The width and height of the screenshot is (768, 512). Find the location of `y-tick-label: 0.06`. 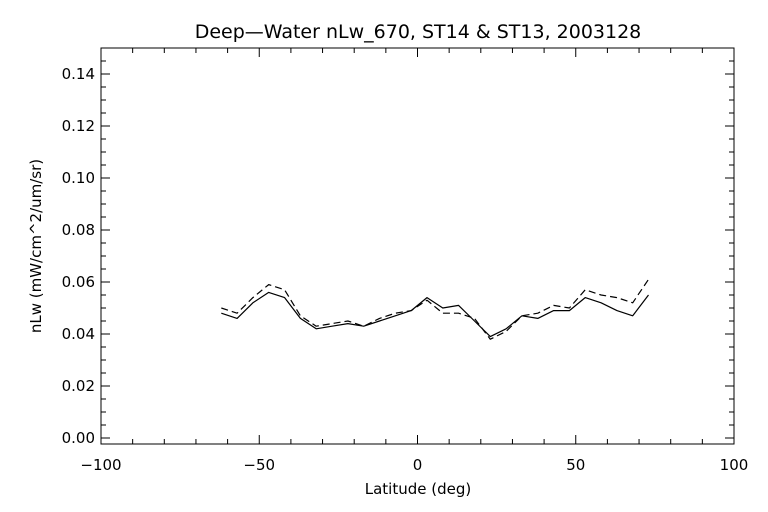

y-tick-label: 0.06 is located at coordinates (78, 282).